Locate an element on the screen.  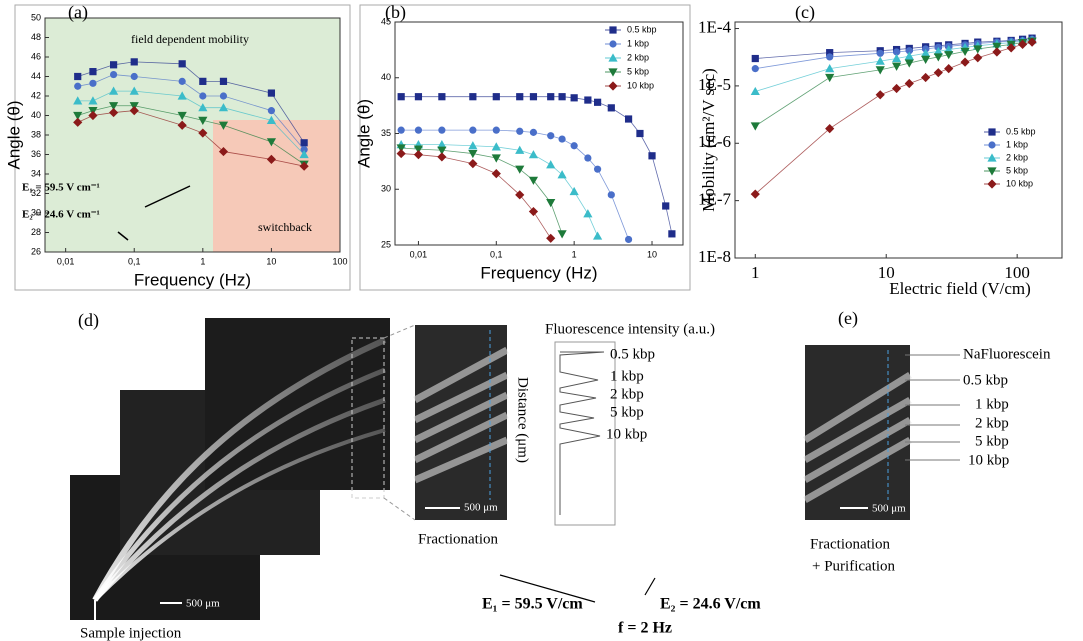
legend-label: 10 kbp is located at coordinates (640, 85).